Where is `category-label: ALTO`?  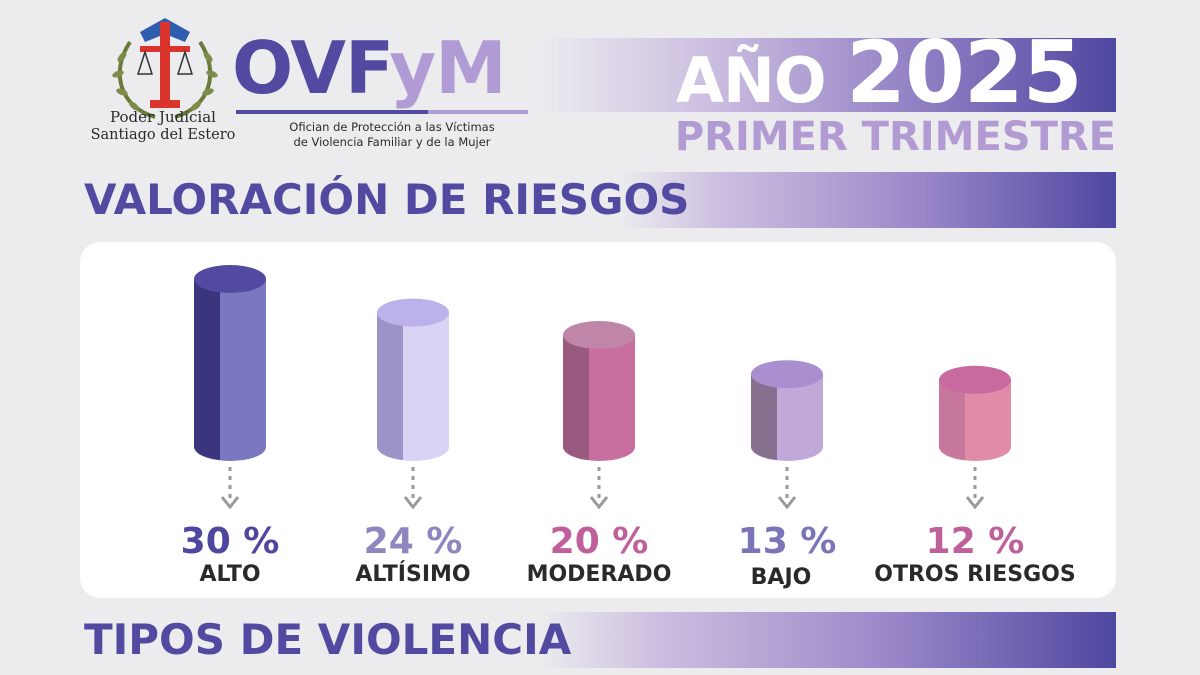
category-label: ALTO is located at coordinates (229, 574).